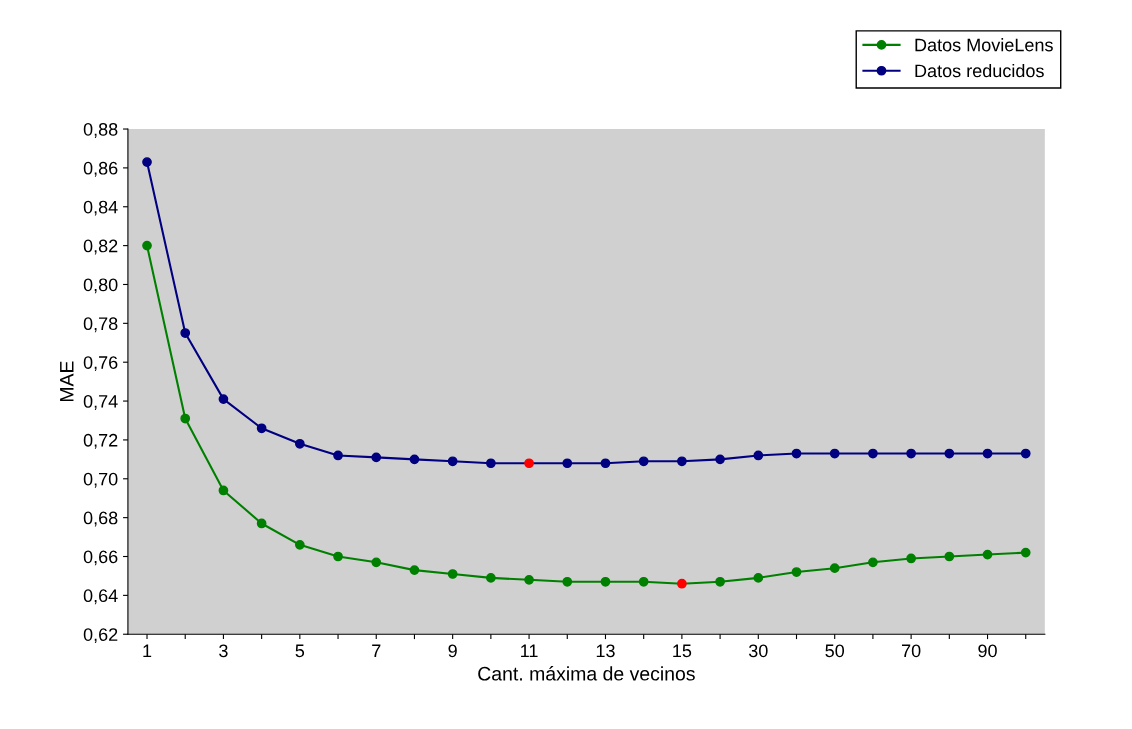 The height and width of the screenshot is (729, 1132). What do you see at coordinates (835, 651) in the screenshot?
I see `x-tick-label: 50` at bounding box center [835, 651].